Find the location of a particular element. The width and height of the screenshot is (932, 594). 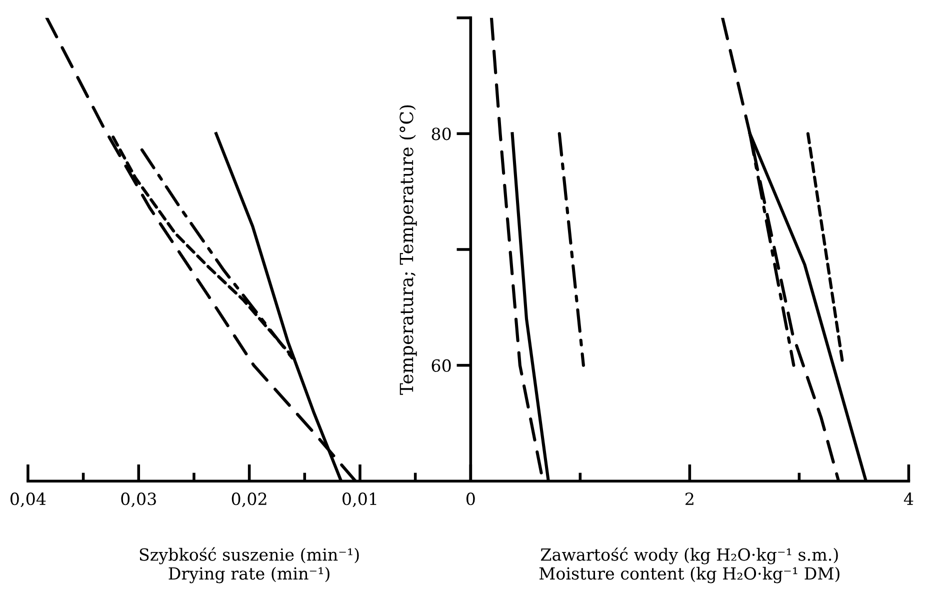

y-axis-title: Temperatura; Temperature (°C) is located at coordinates (408, 250).